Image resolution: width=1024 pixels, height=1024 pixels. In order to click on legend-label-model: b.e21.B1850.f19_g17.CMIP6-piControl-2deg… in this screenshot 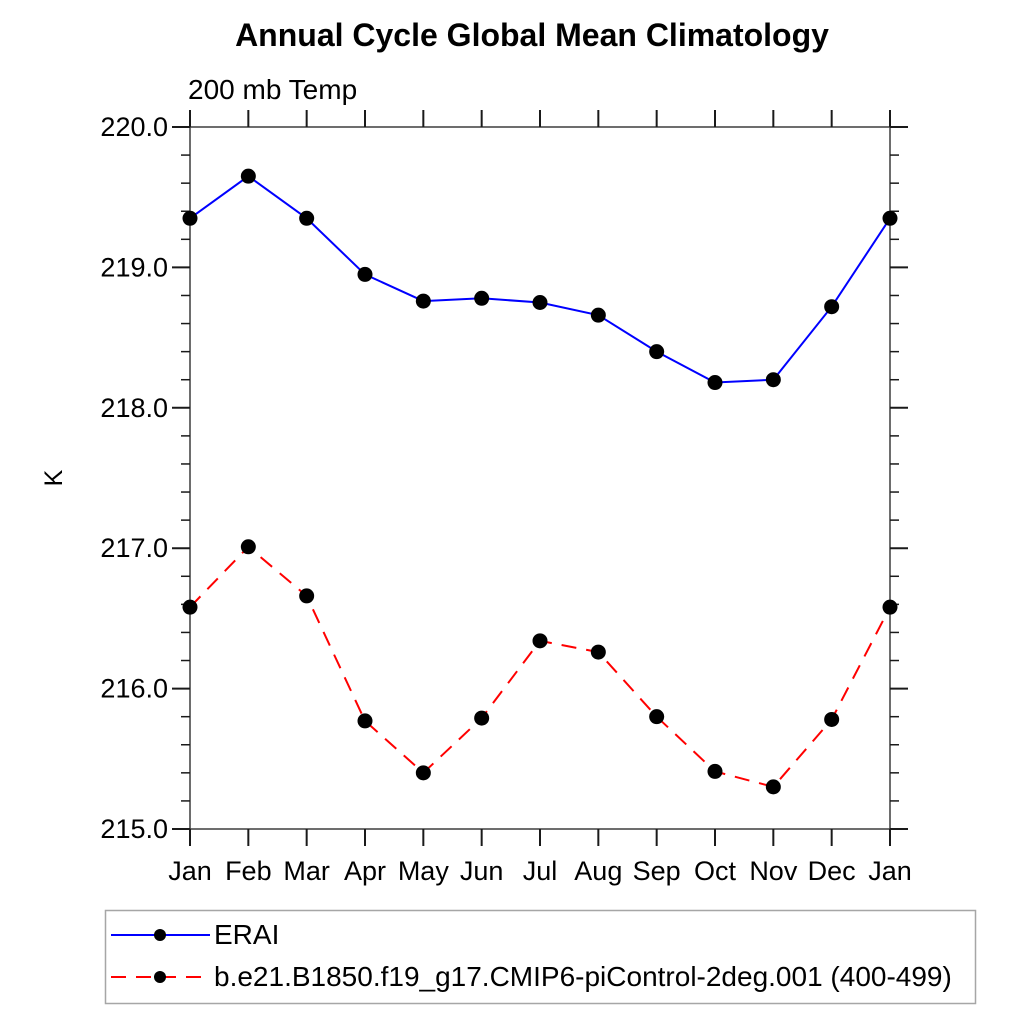, I will do `click(583, 976)`.